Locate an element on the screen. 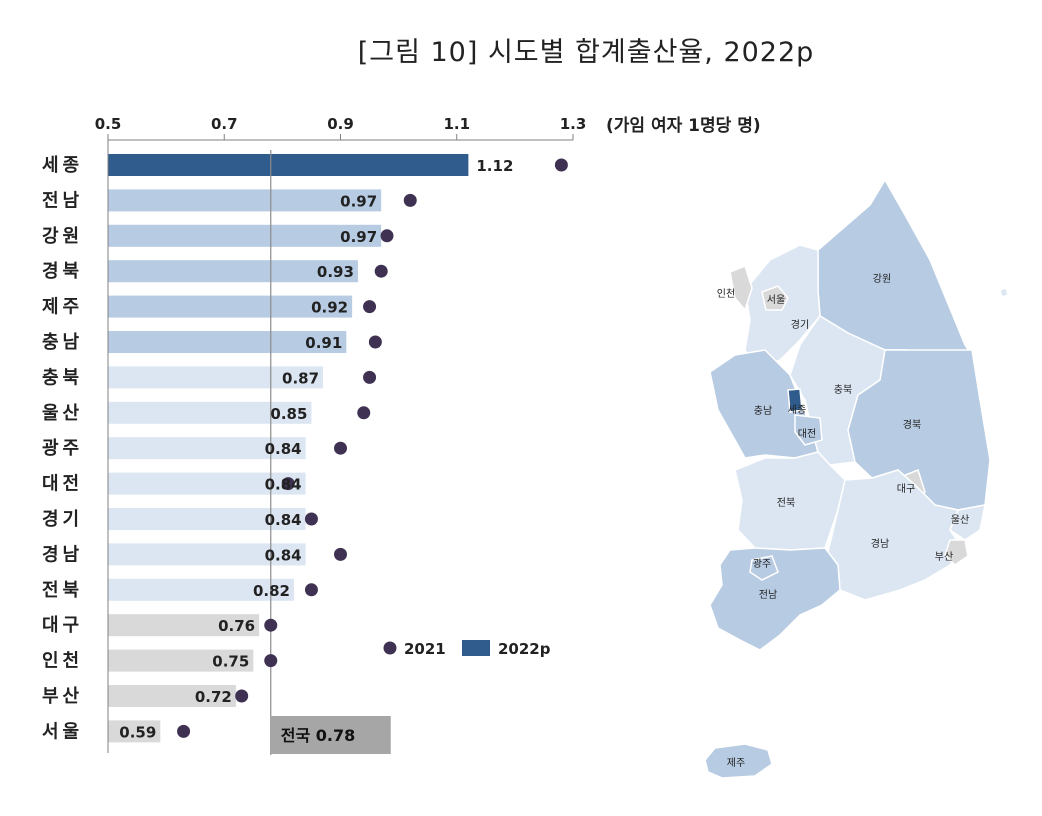  map-label: 인천 is located at coordinates (726, 294).